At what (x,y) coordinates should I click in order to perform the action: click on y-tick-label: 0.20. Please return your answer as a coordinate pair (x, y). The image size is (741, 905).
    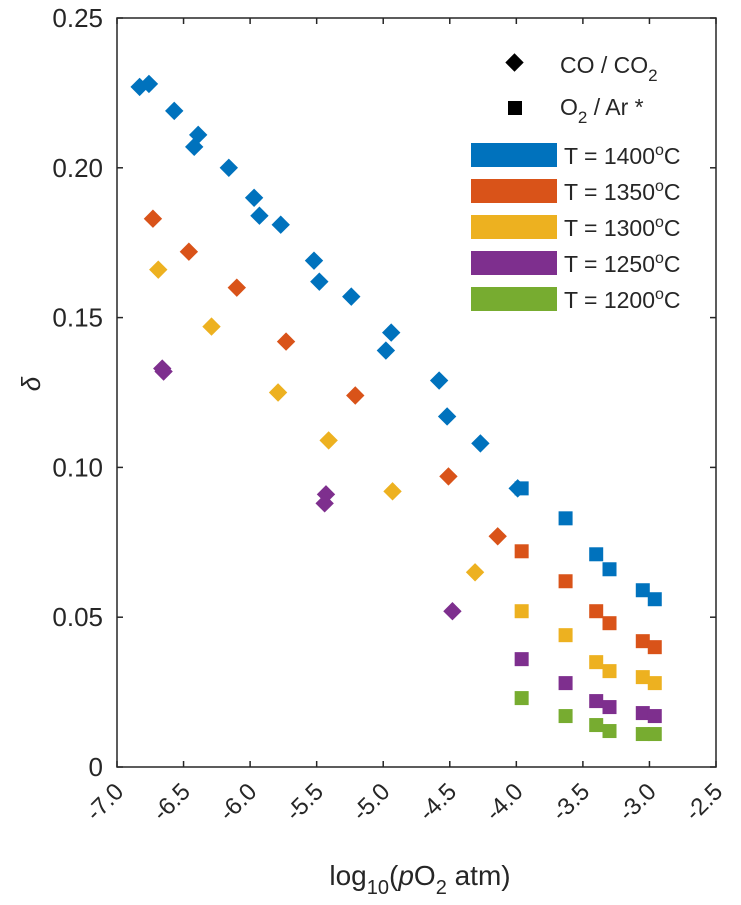
    Looking at the image, I should click on (77, 168).